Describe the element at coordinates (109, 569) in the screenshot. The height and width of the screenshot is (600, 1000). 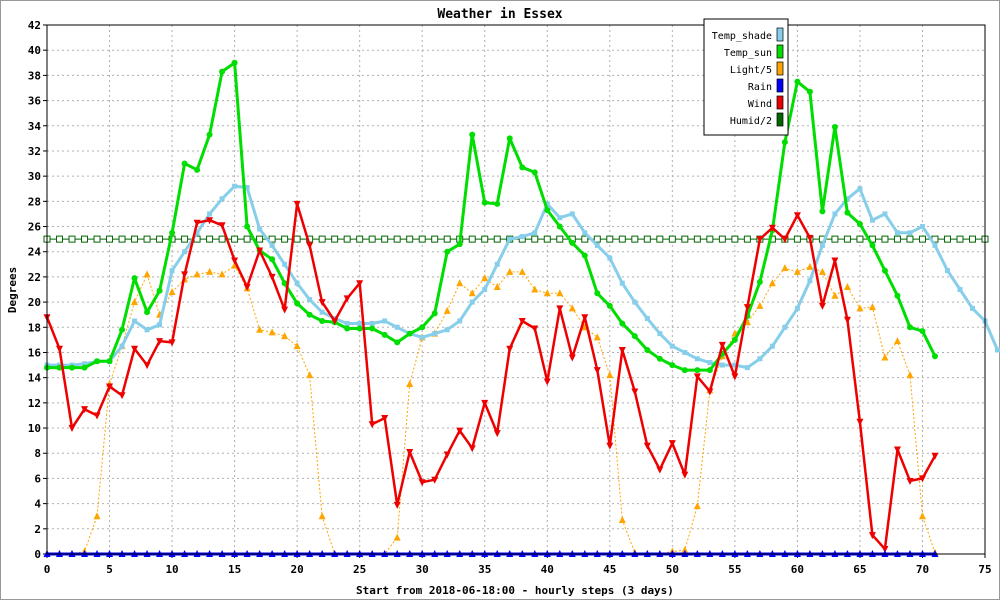
I see `x-tick-label: 5` at that location.